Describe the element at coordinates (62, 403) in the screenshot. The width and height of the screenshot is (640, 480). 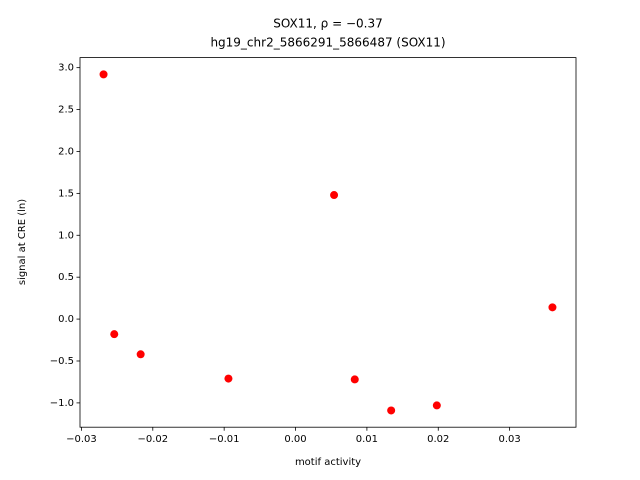
I see `y-tick-label: −1.0` at that location.